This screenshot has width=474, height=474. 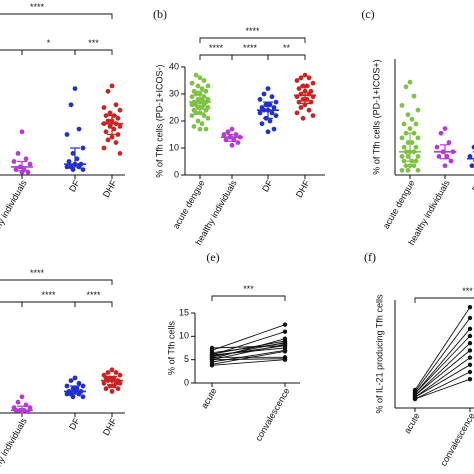 What do you see at coordinates (399, 204) in the screenshot?
I see `x-tick-label: acute dengue` at bounding box center [399, 204].